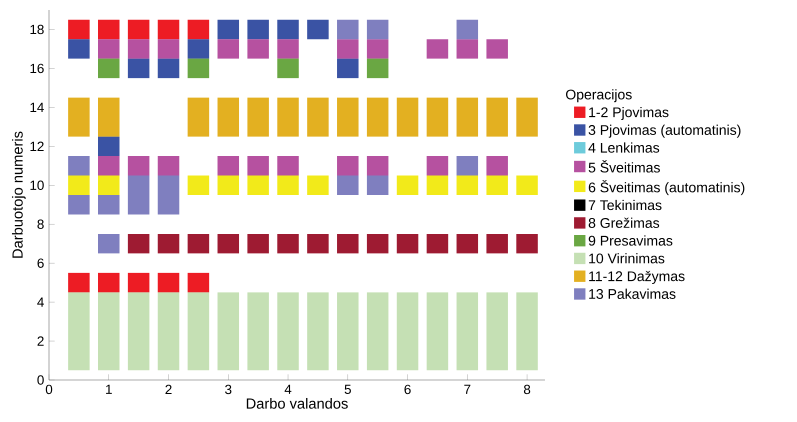 The image size is (797, 422). What do you see at coordinates (624, 223) in the screenshot?
I see `legend-label: 8 Grežimas` at bounding box center [624, 223].